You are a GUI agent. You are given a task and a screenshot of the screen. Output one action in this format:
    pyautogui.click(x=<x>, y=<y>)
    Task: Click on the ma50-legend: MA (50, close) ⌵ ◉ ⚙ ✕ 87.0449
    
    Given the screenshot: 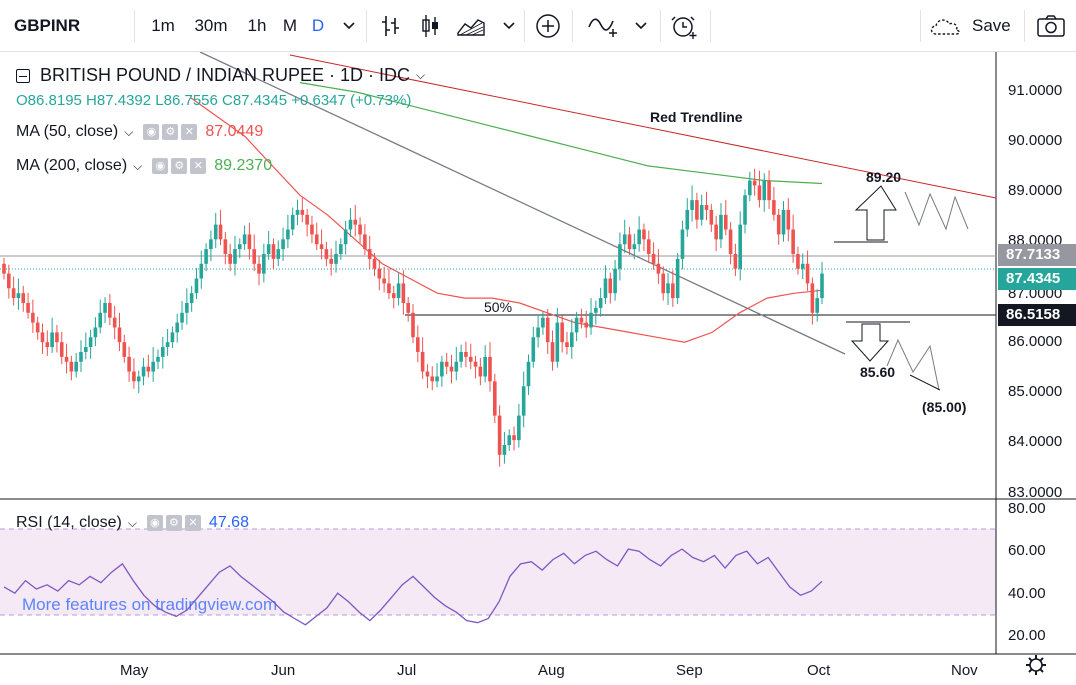 What is the action you would take?
    pyautogui.click(x=139, y=132)
    